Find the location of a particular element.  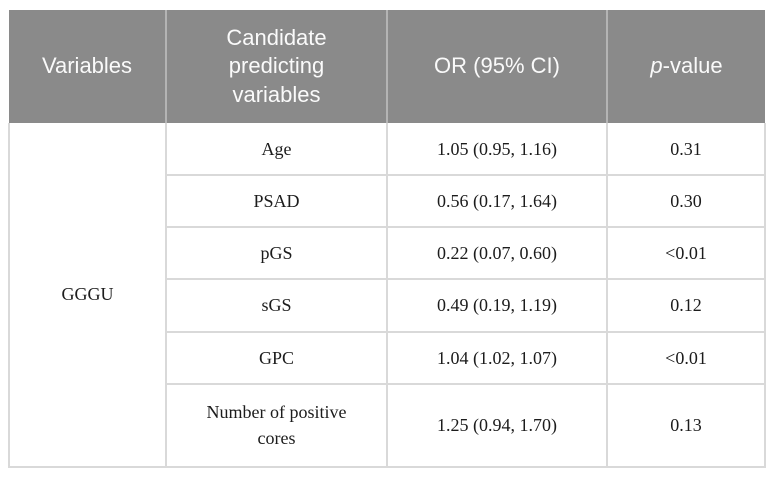

table-row: pGS 0.22 (0.07, 0.60) <0.01 is located at coordinates (387, 253).